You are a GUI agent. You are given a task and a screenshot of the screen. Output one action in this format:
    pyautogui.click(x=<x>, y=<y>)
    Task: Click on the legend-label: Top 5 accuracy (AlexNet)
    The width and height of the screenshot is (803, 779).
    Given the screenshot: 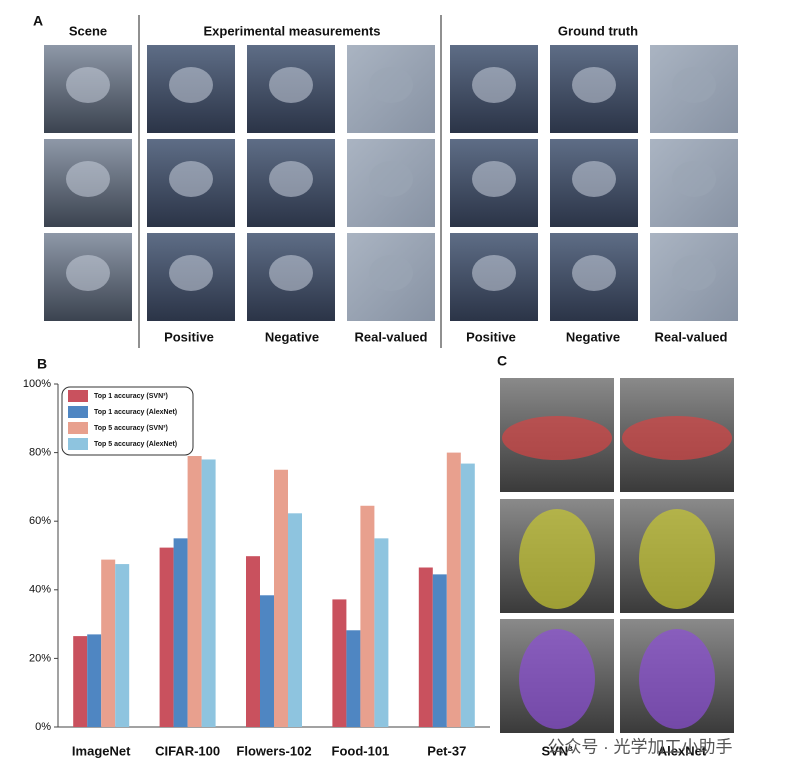 What is the action you would take?
    pyautogui.click(x=135, y=444)
    